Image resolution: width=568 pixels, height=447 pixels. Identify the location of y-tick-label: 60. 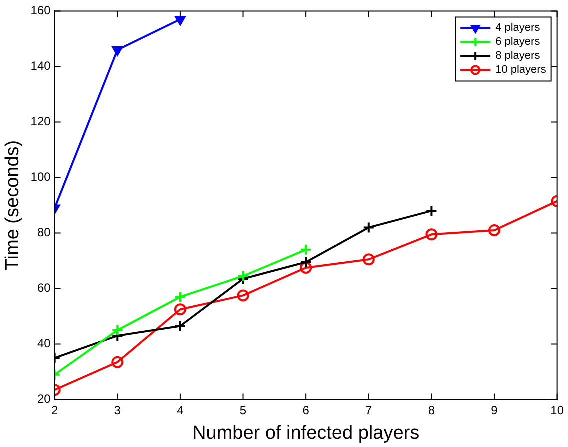
(44, 288).